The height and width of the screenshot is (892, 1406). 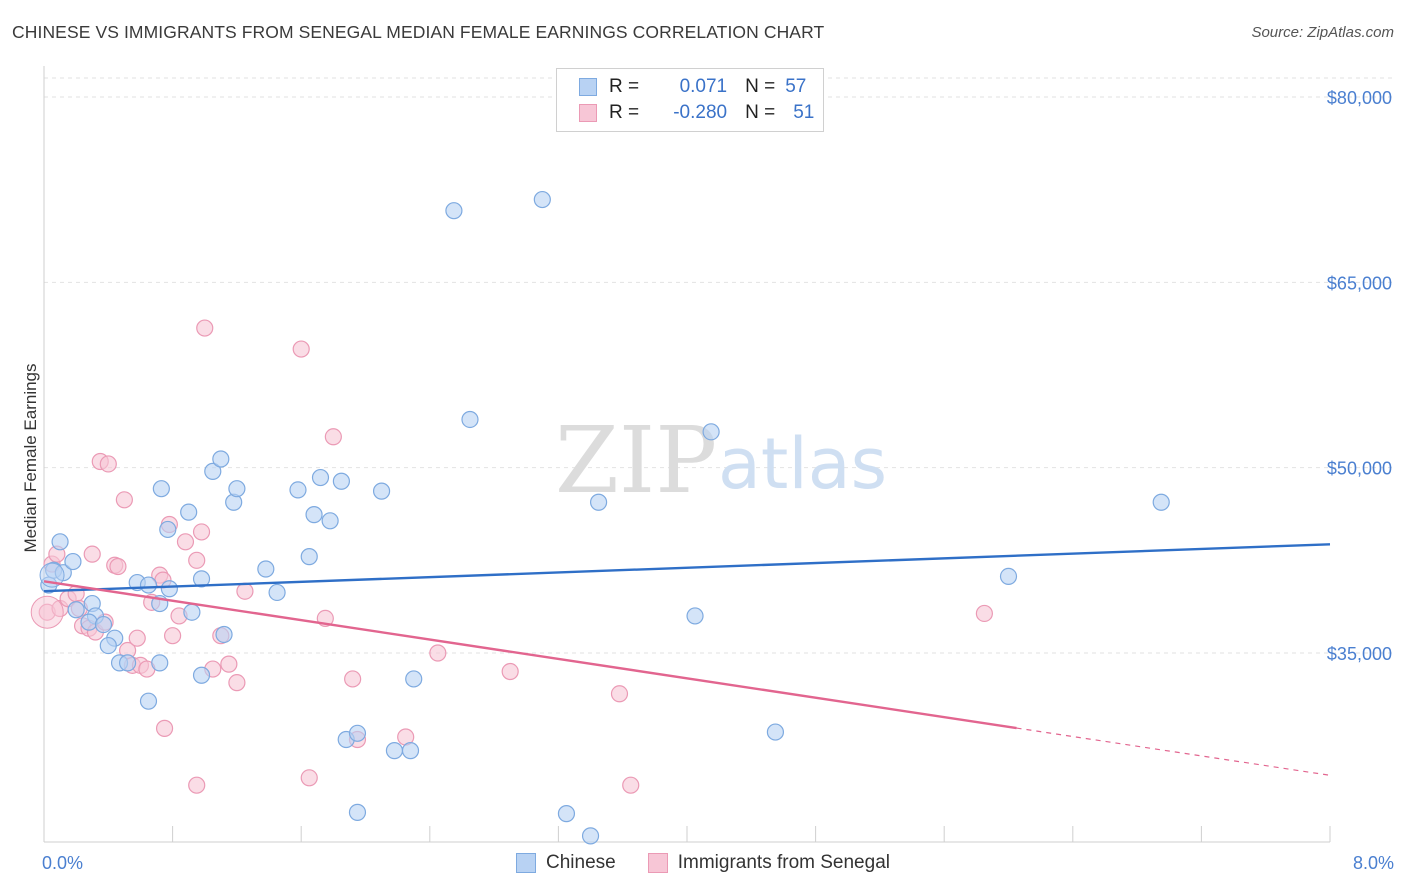 I want to click on legend-swatch-senegal, so click(x=588, y=113).